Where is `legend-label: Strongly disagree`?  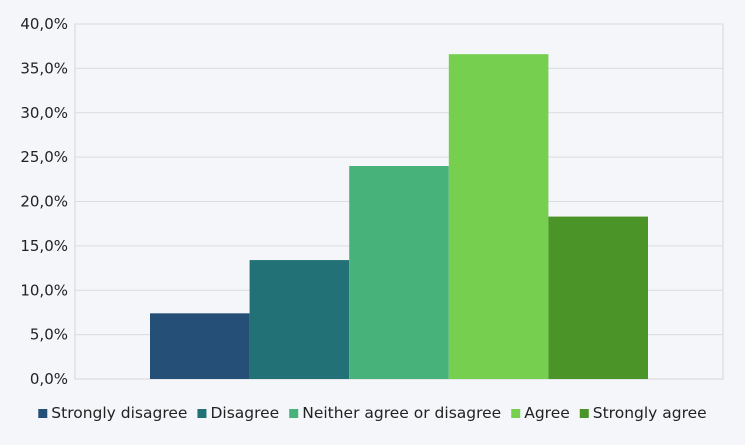
legend-label: Strongly disagree is located at coordinates (119, 413).